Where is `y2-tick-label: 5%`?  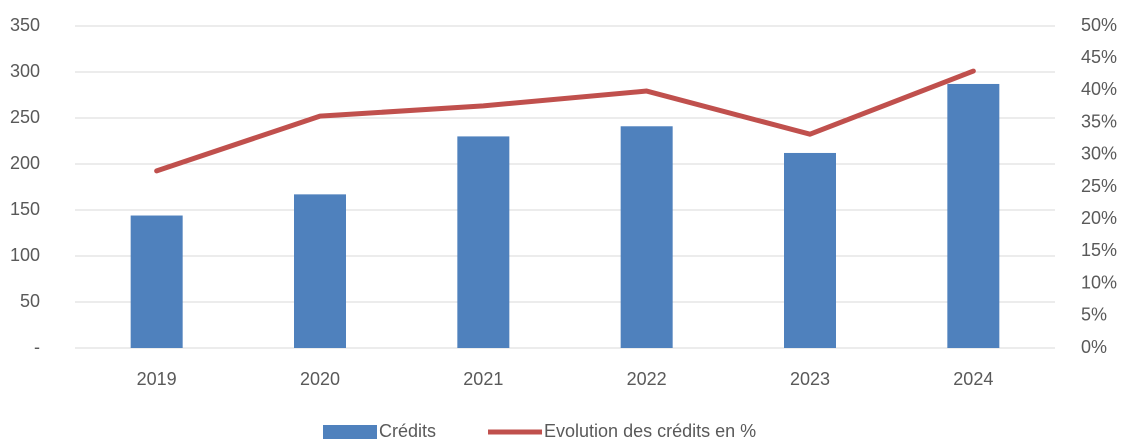 y2-tick-label: 5% is located at coordinates (1094, 315).